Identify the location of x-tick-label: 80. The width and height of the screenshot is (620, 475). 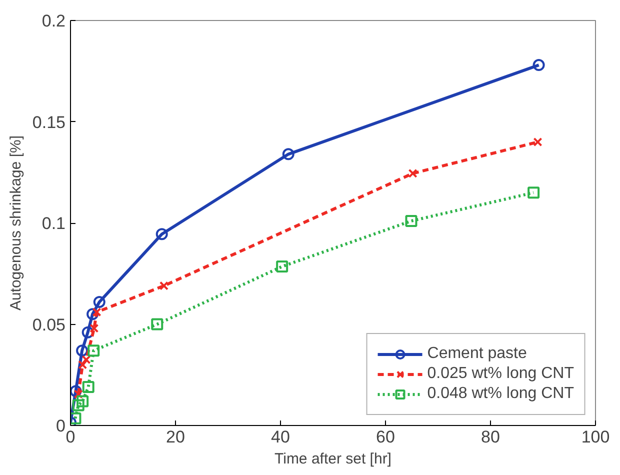
(490, 437).